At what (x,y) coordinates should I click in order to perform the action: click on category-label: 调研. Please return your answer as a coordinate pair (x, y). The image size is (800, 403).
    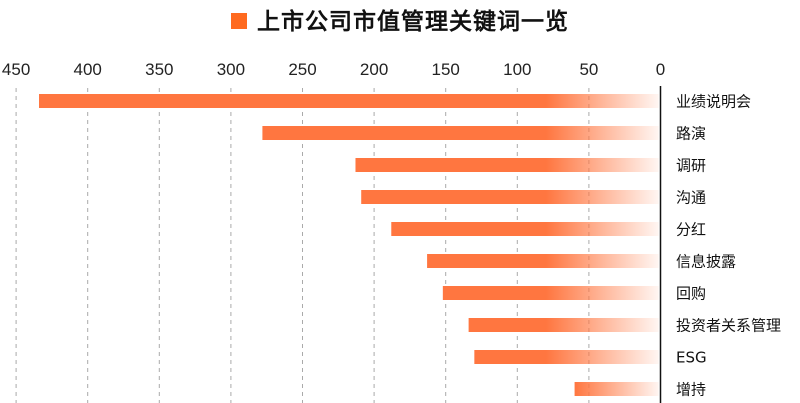
    Looking at the image, I should click on (691, 166).